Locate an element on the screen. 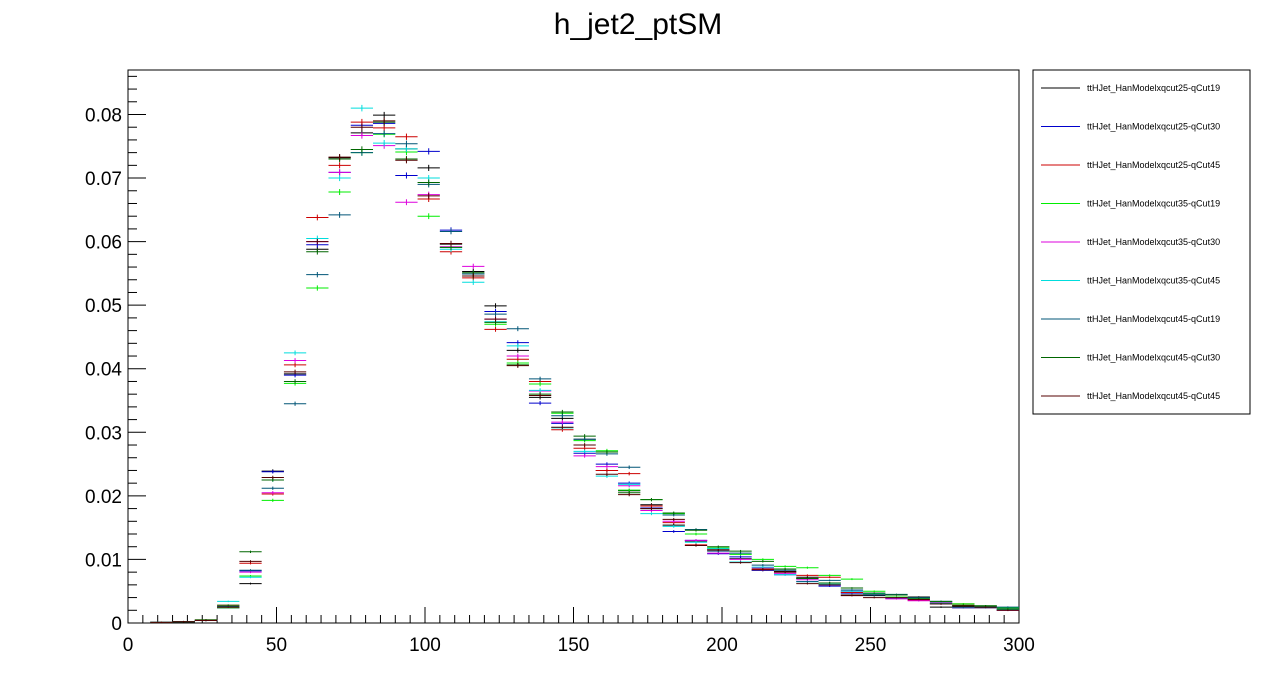 The width and height of the screenshot is (1276, 692). legend-entry: ttHJet_HanModelxqcut45-qCut45 is located at coordinates (1130, 396).